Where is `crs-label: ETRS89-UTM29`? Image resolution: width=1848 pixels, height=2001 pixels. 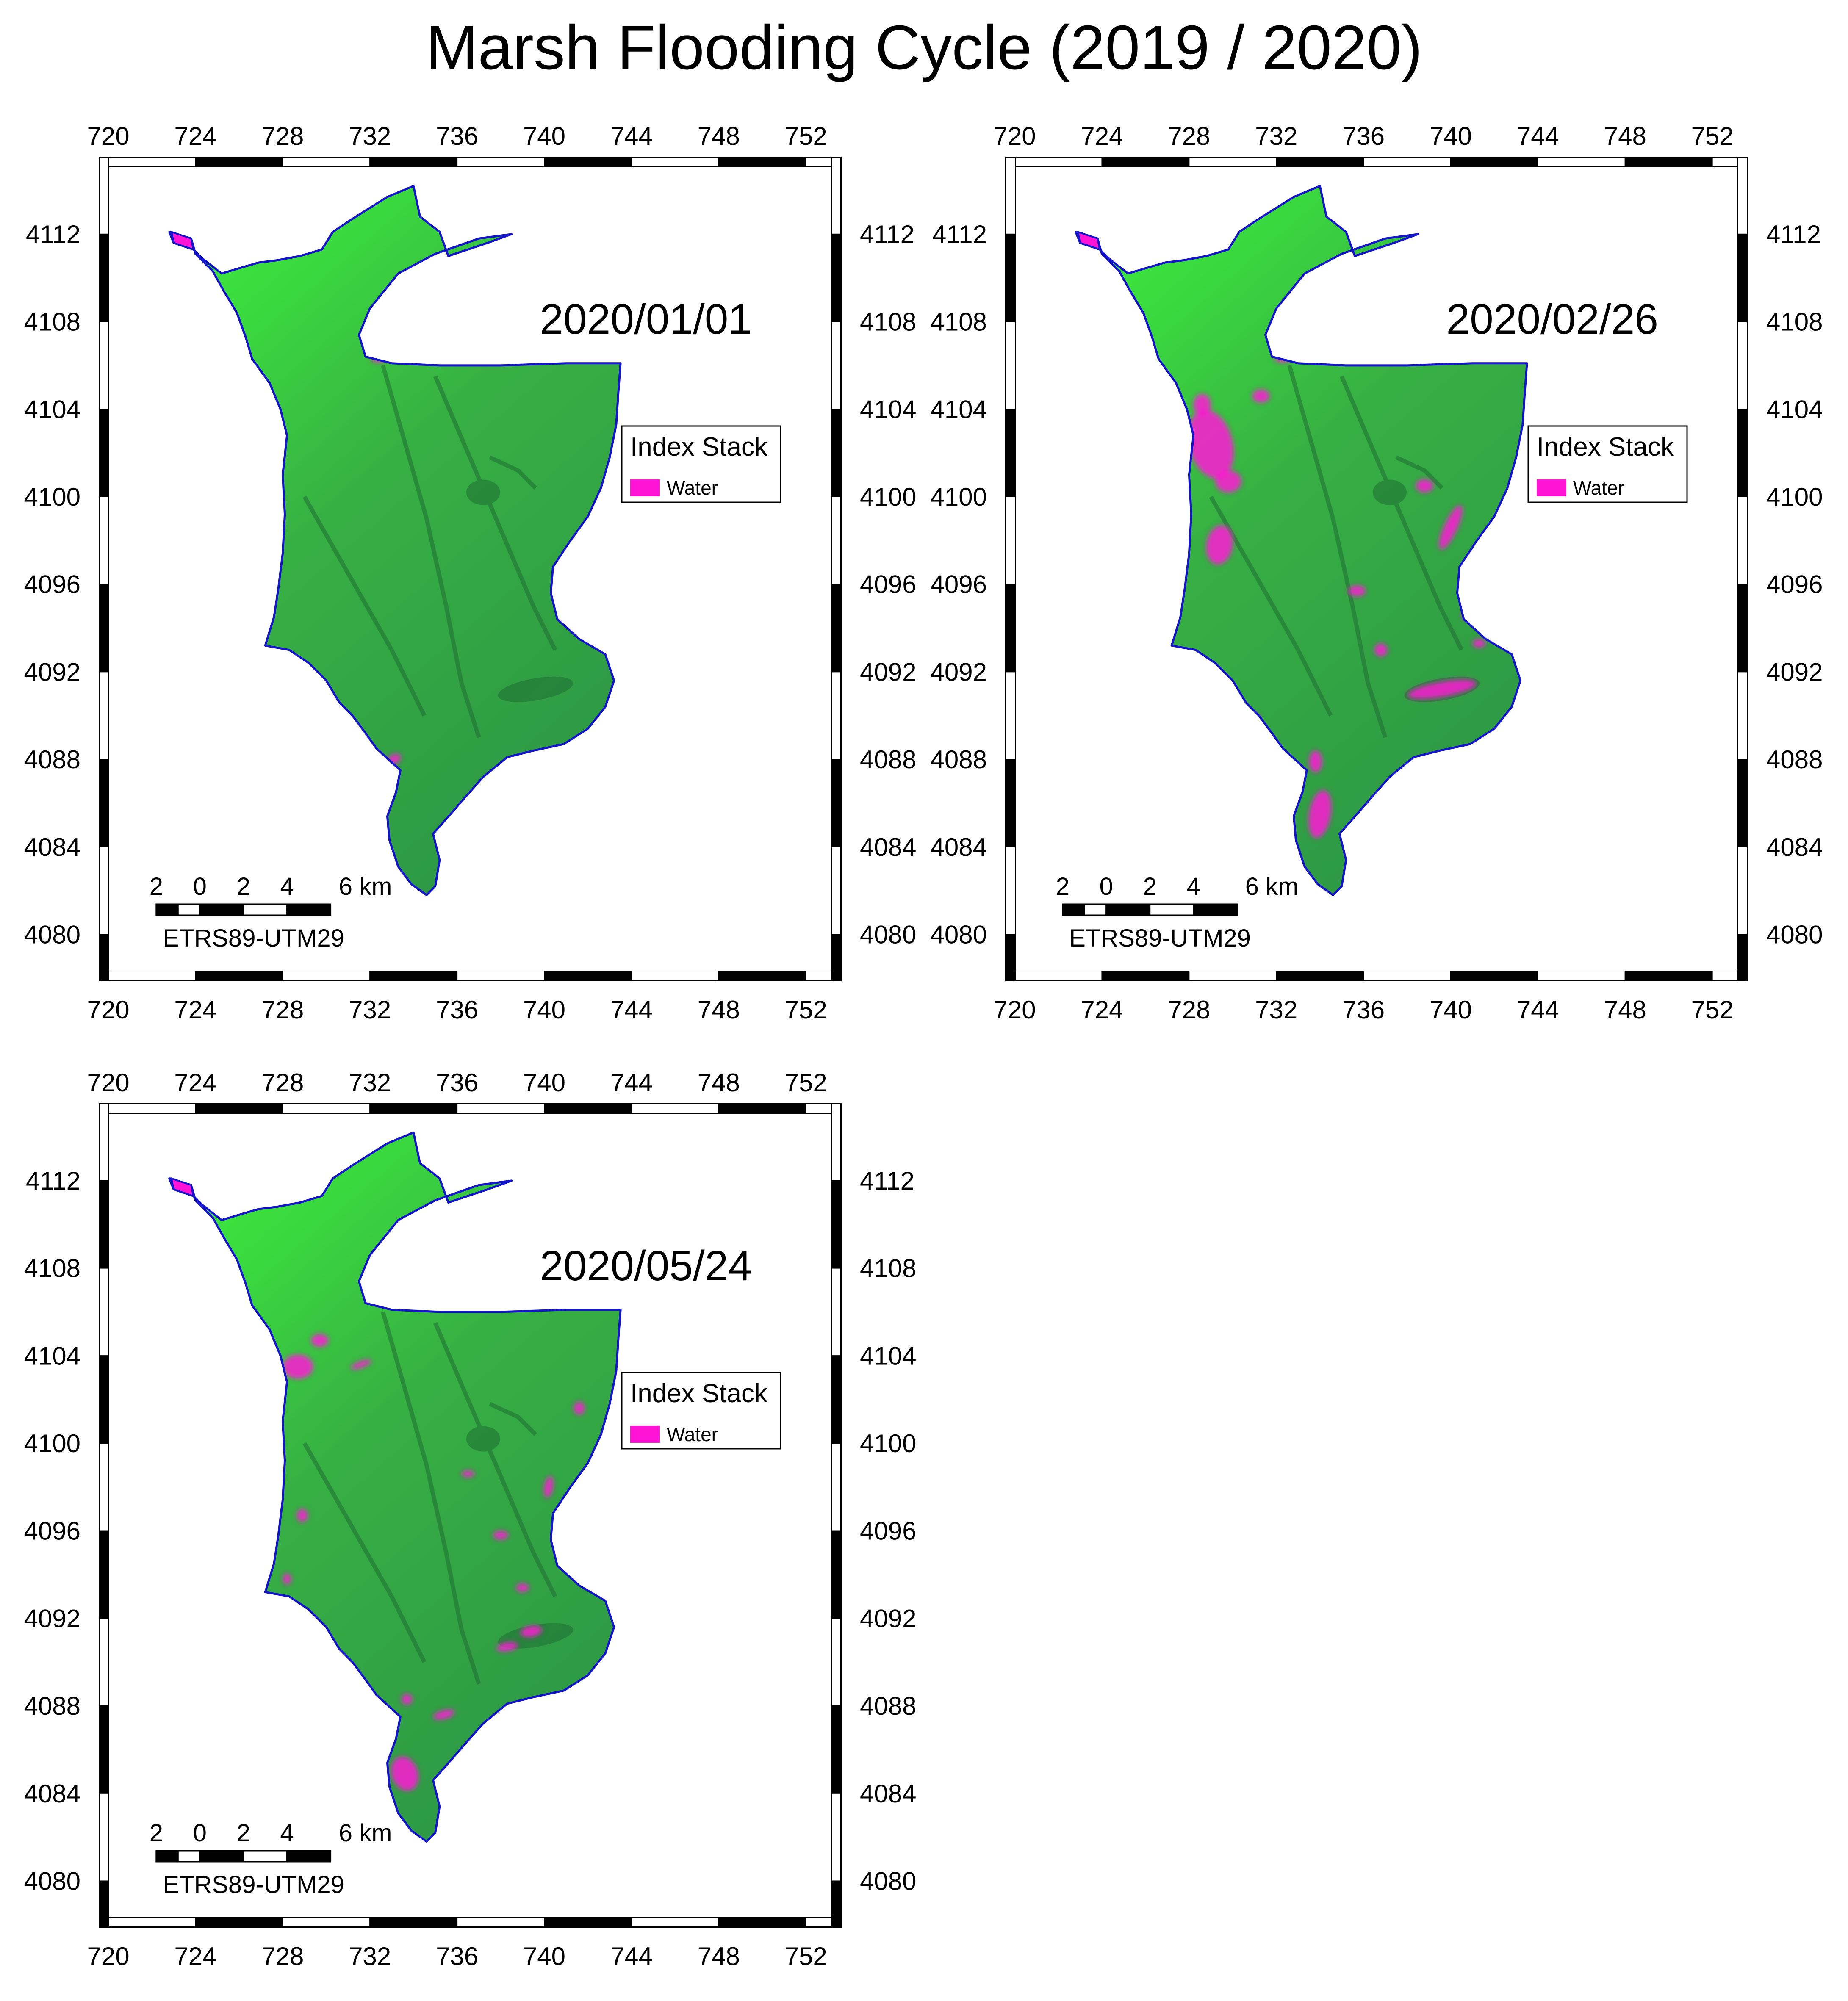 crs-label: ETRS89-UTM29 is located at coordinates (253, 938).